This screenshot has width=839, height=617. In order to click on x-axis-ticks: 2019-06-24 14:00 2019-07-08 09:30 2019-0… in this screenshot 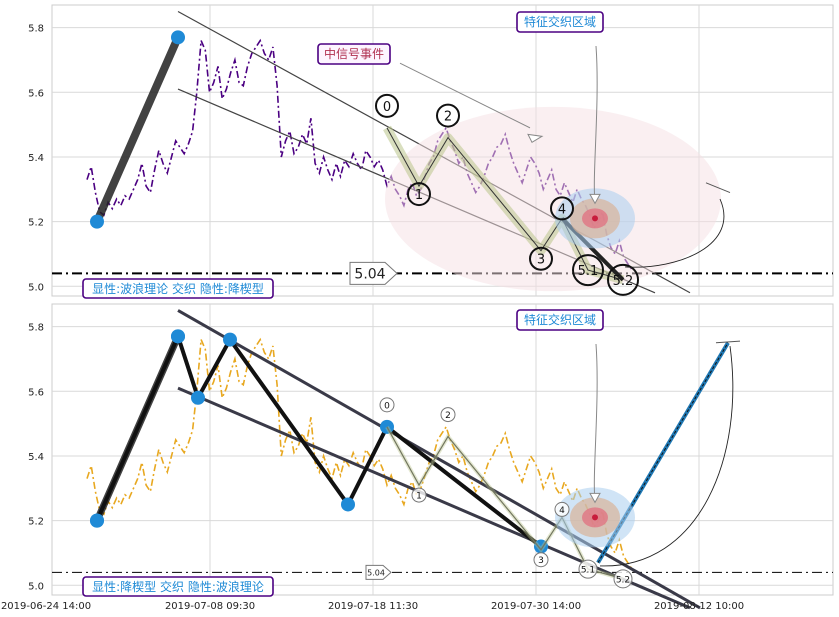, I will do `click(372, 606)`.